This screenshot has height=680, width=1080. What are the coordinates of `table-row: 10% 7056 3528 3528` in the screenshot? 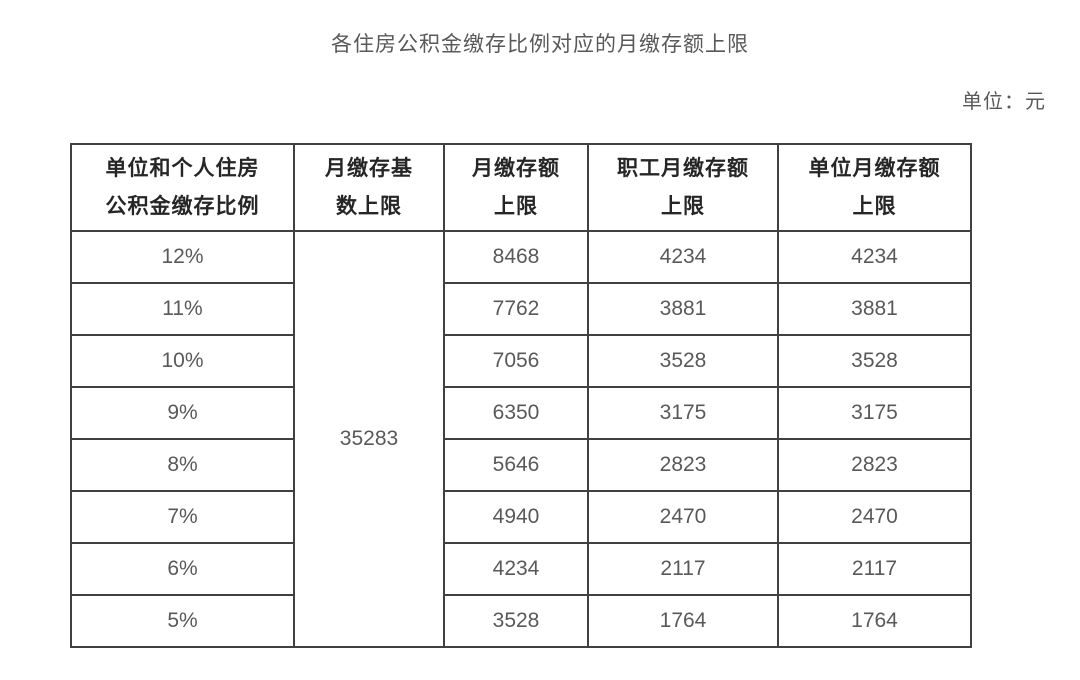 It's located at (521, 361).